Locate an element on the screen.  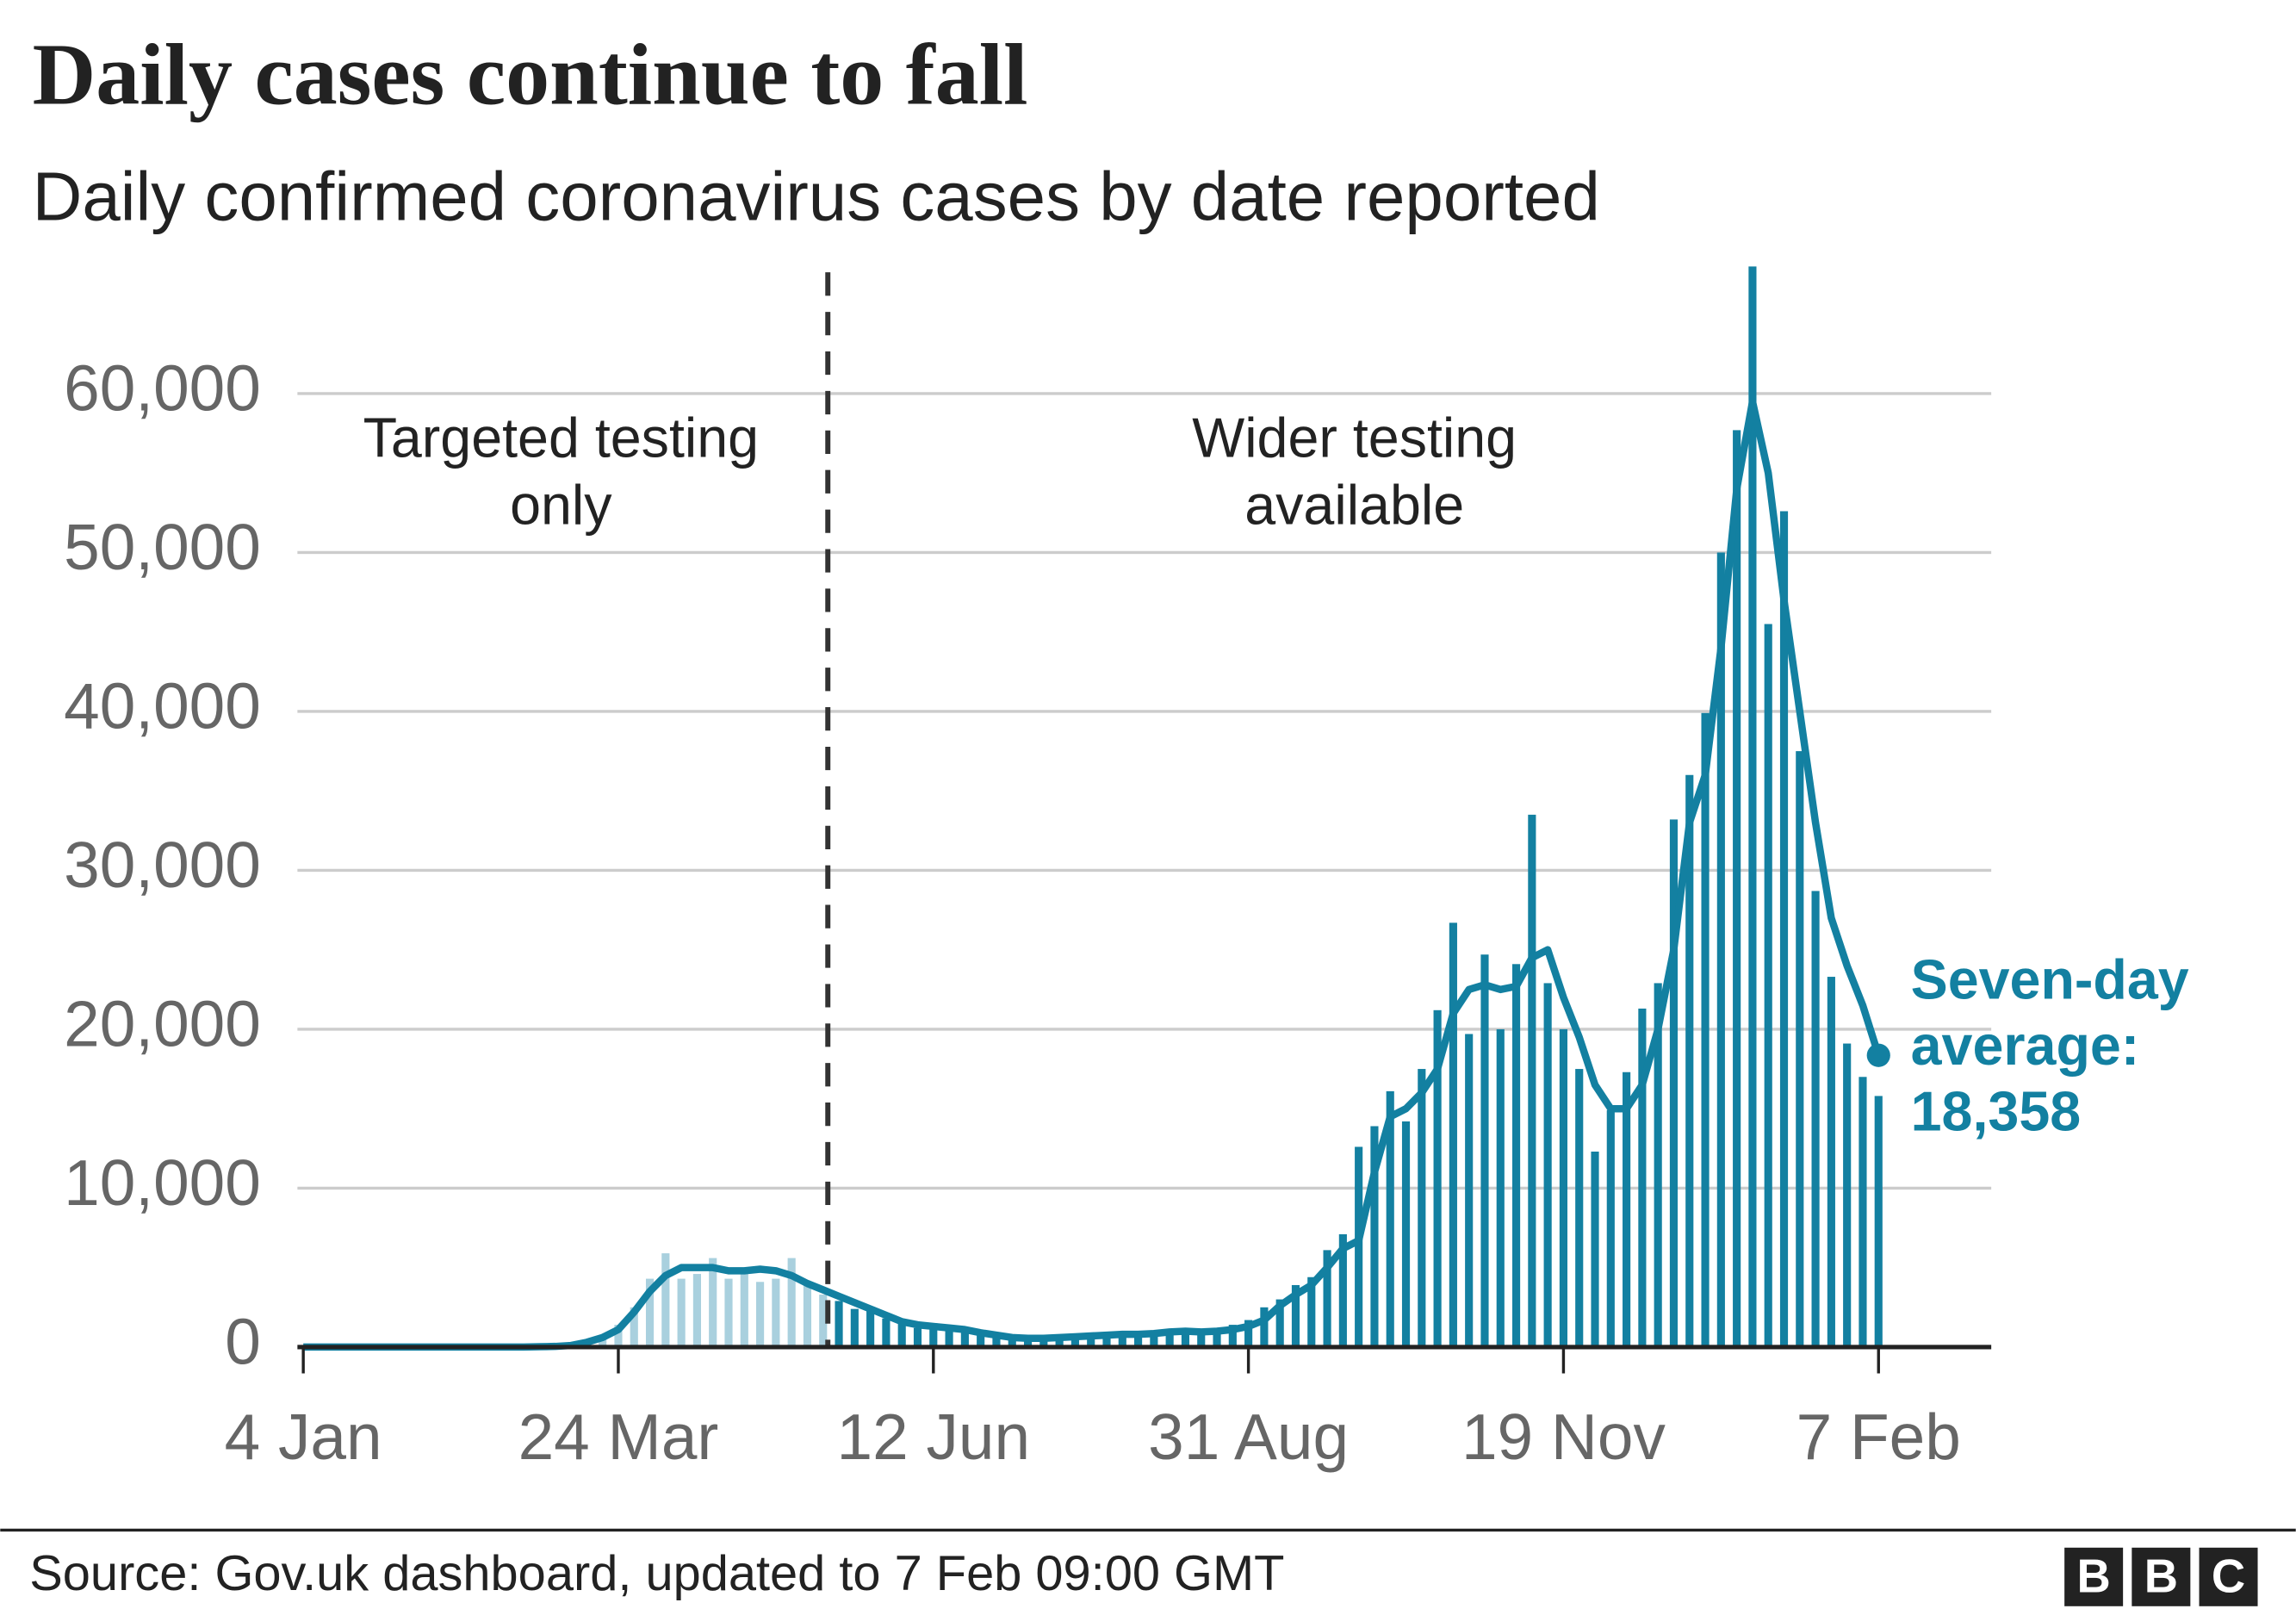
annotation: only is located at coordinates (561, 506).